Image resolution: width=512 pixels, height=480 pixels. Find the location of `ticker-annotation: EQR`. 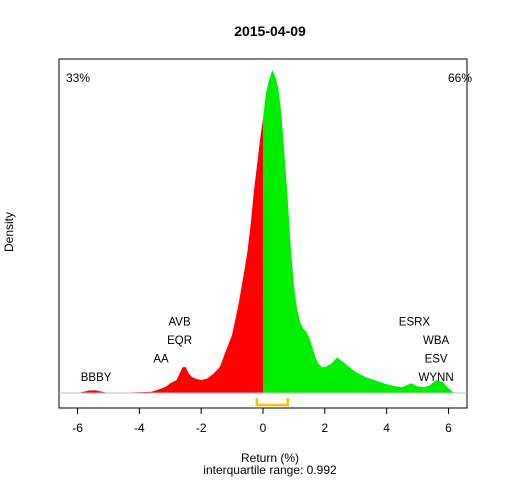

ticker-annotation: EQR is located at coordinates (179, 341).